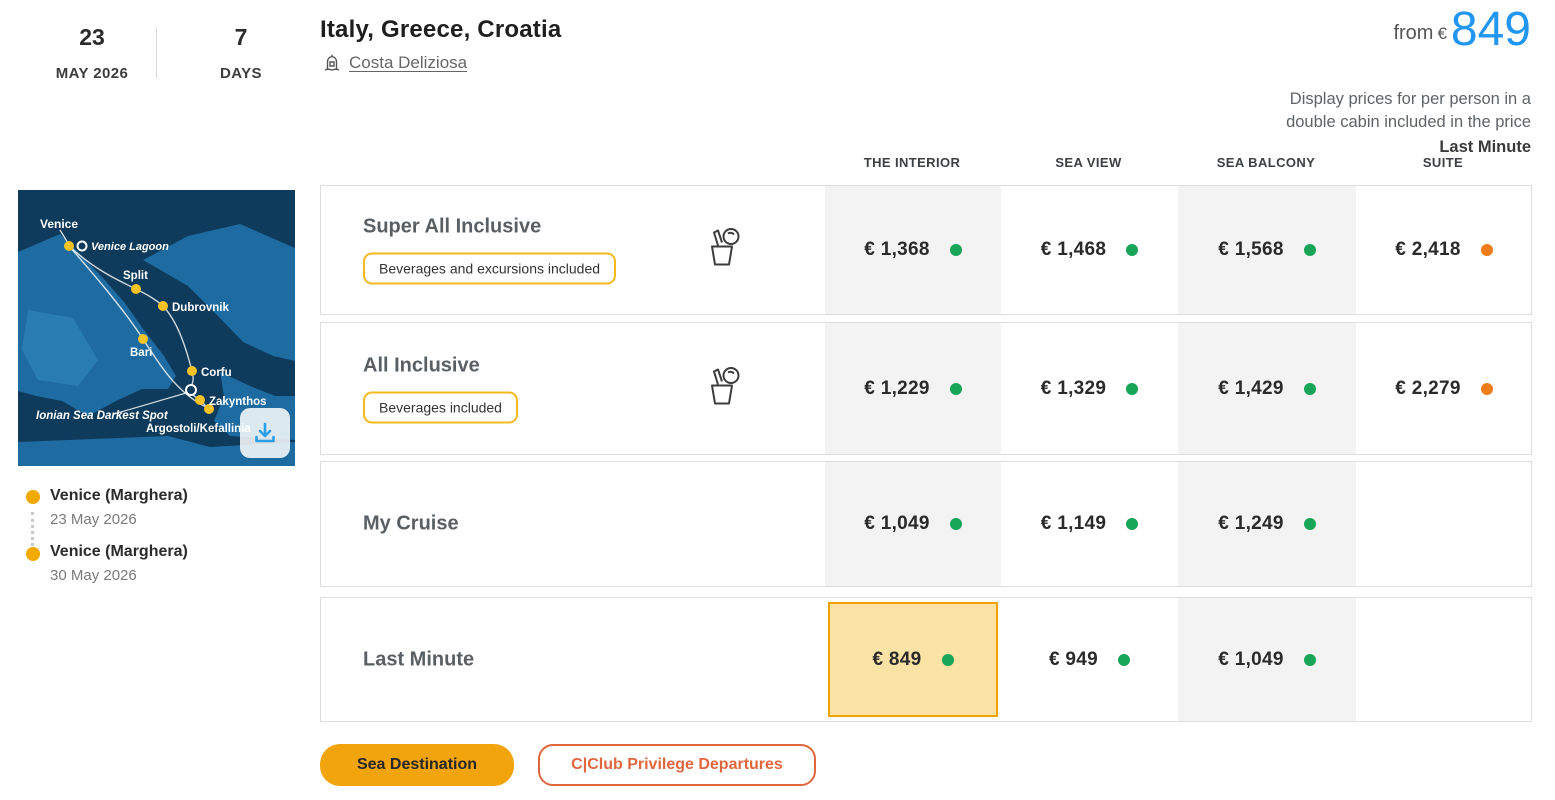 The image size is (1555, 800). I want to click on price-cell-interior: € 1,368, so click(913, 250).